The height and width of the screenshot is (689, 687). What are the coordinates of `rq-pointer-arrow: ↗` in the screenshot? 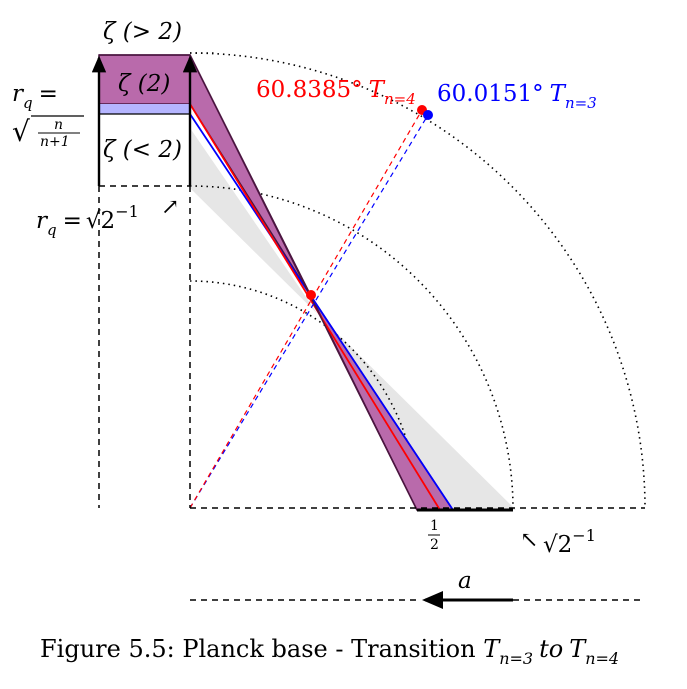 It's located at (170, 207).